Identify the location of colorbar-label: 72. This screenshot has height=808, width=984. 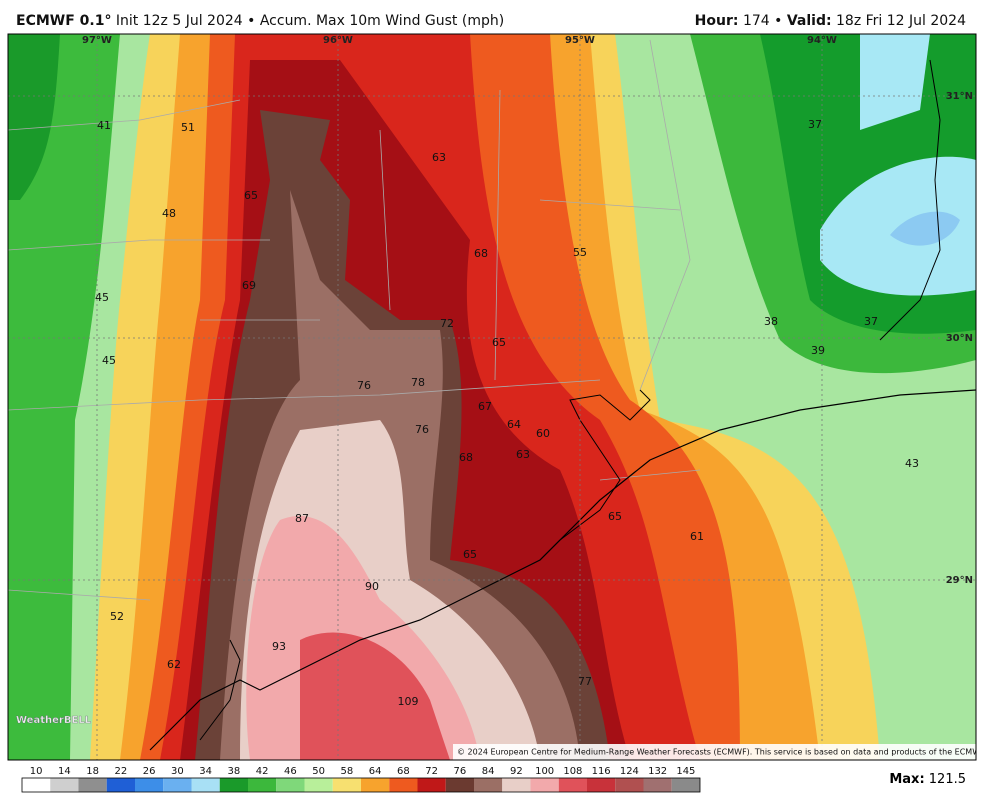
(431, 771).